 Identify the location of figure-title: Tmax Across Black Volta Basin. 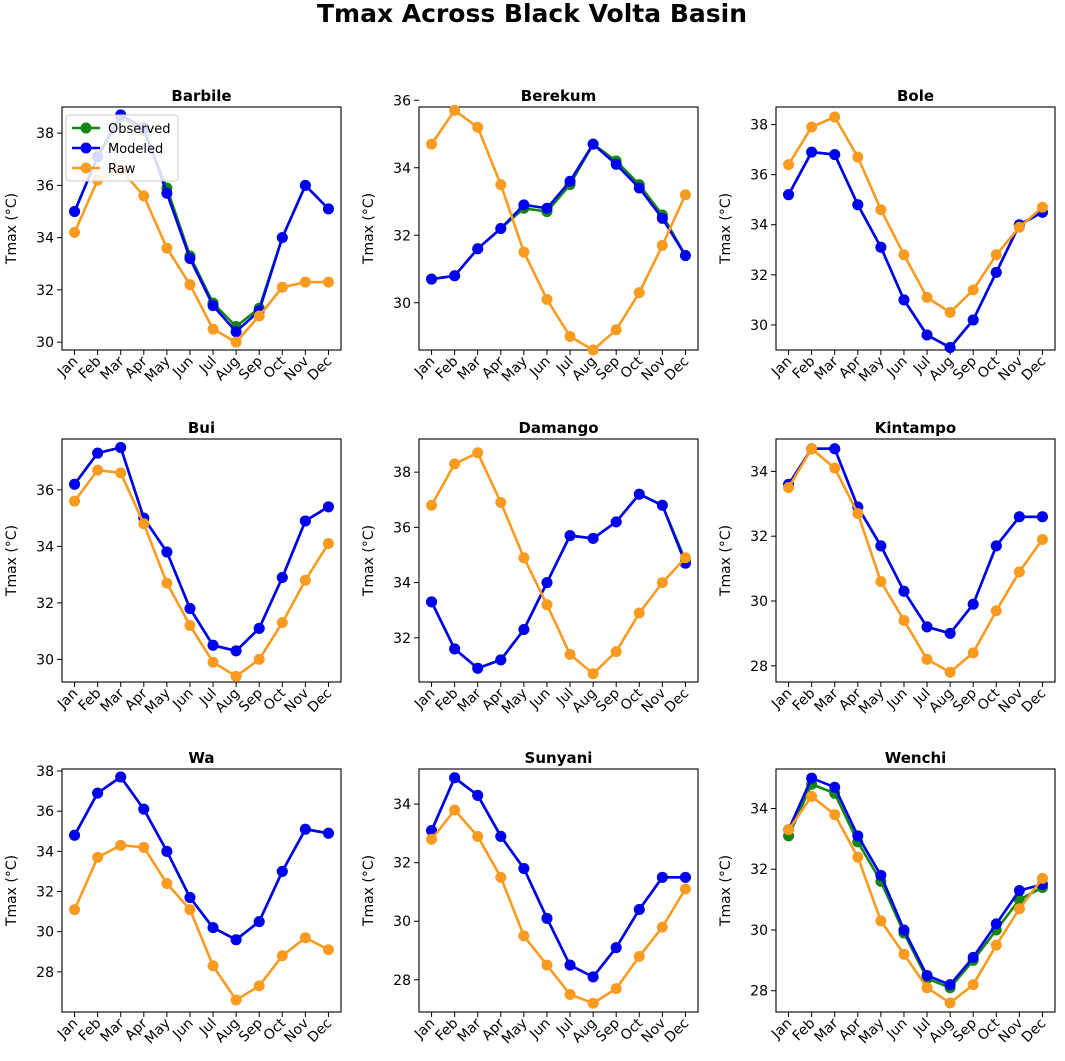
(532, 14).